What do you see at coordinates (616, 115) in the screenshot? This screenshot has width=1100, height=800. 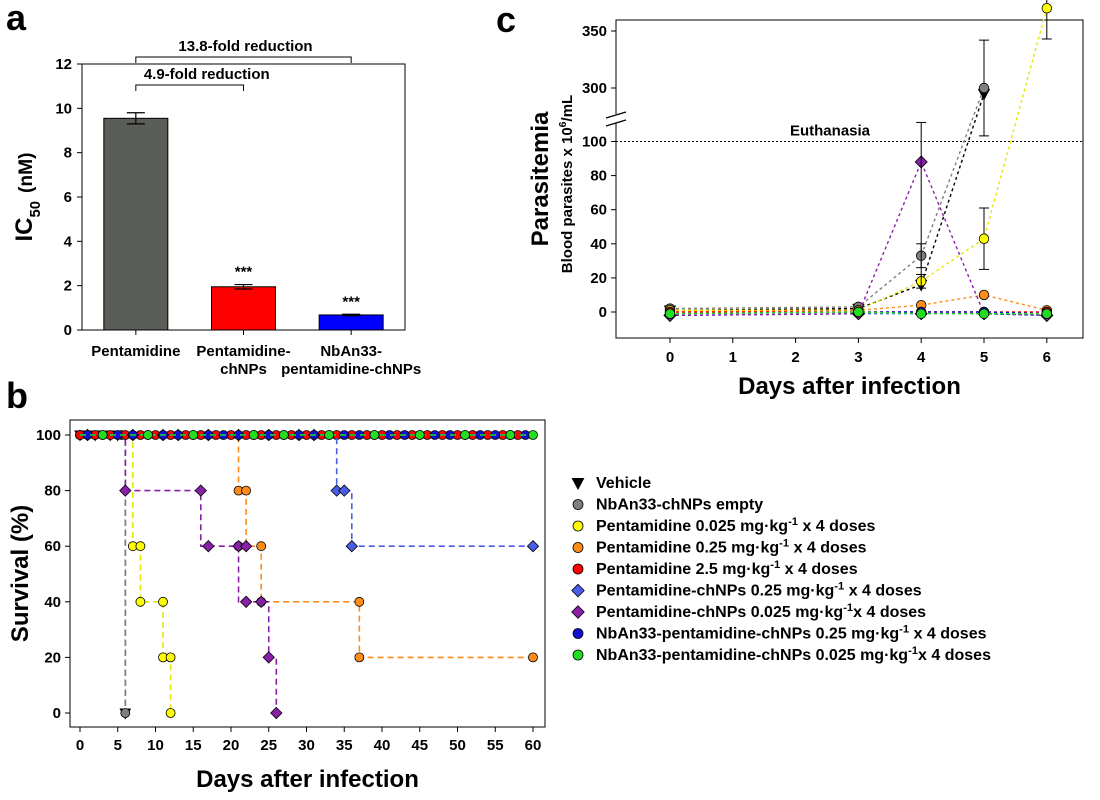 I see `panel-c-axis-break-mark` at bounding box center [616, 115].